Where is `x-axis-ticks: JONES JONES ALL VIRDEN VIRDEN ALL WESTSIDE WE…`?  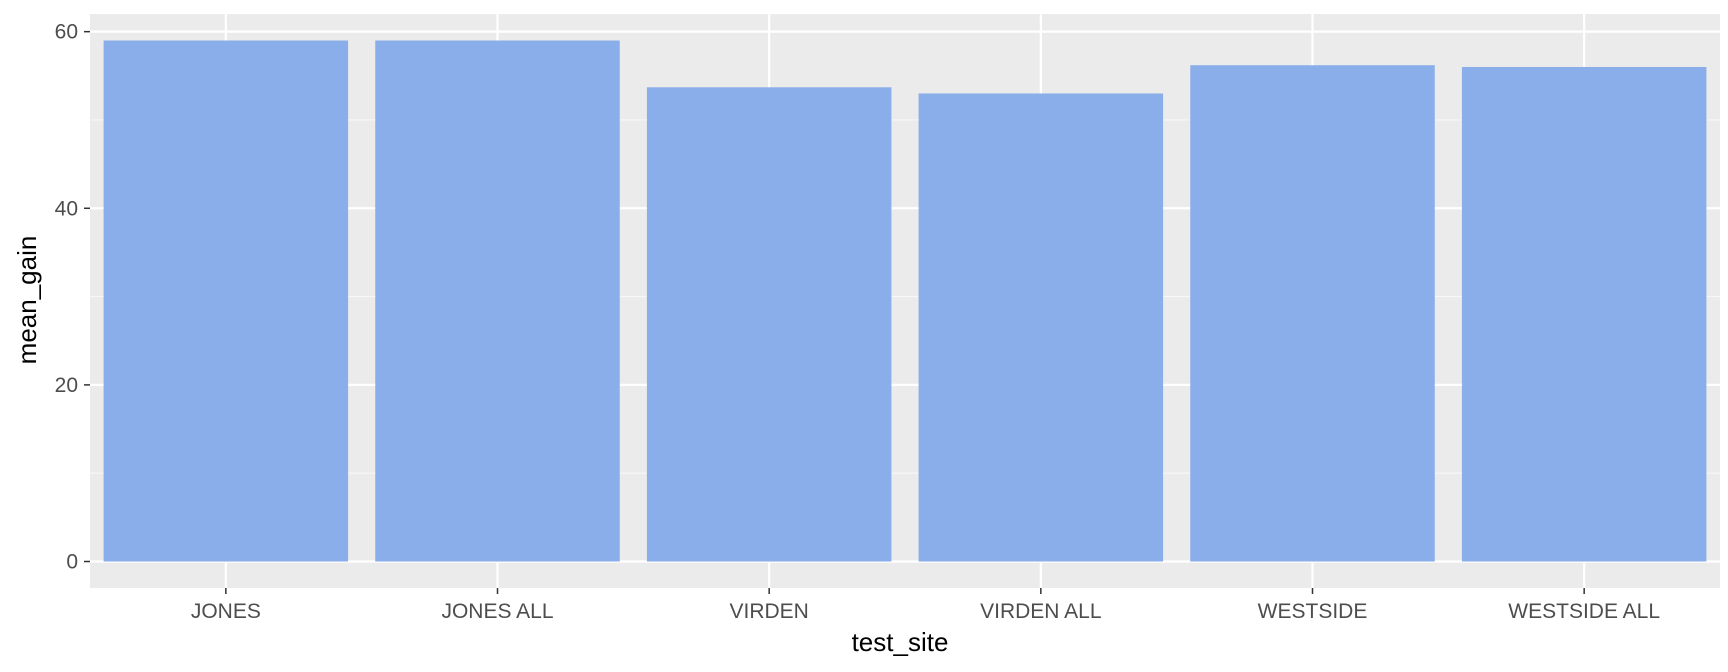
x-axis-ticks: JONES JONES ALL VIRDEN VIRDEN ALL WESTSIDE WE… is located at coordinates (925, 605).